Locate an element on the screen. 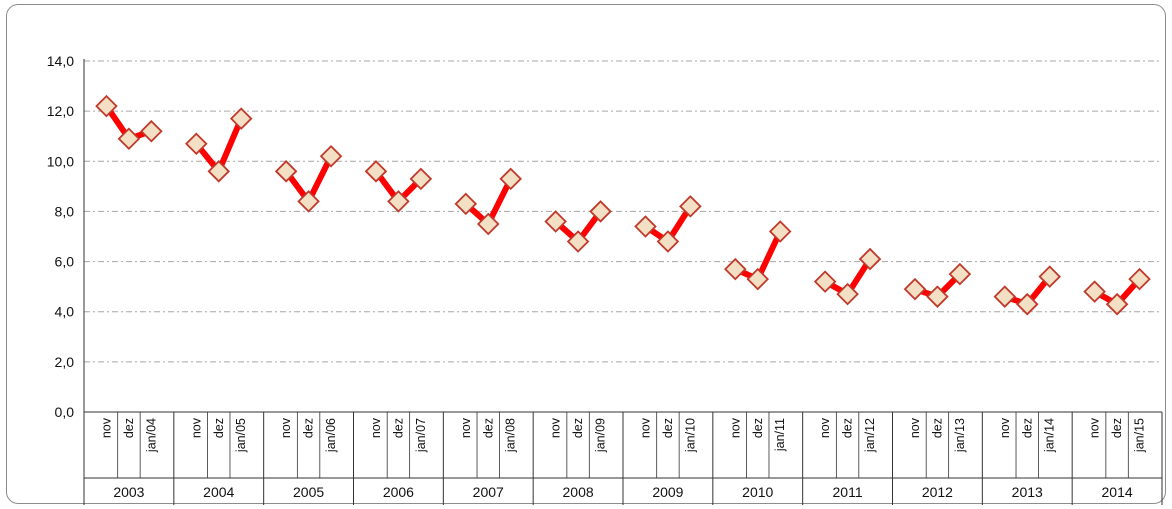 The width and height of the screenshot is (1172, 509). y-tick-label: 14,0 is located at coordinates (60, 61).